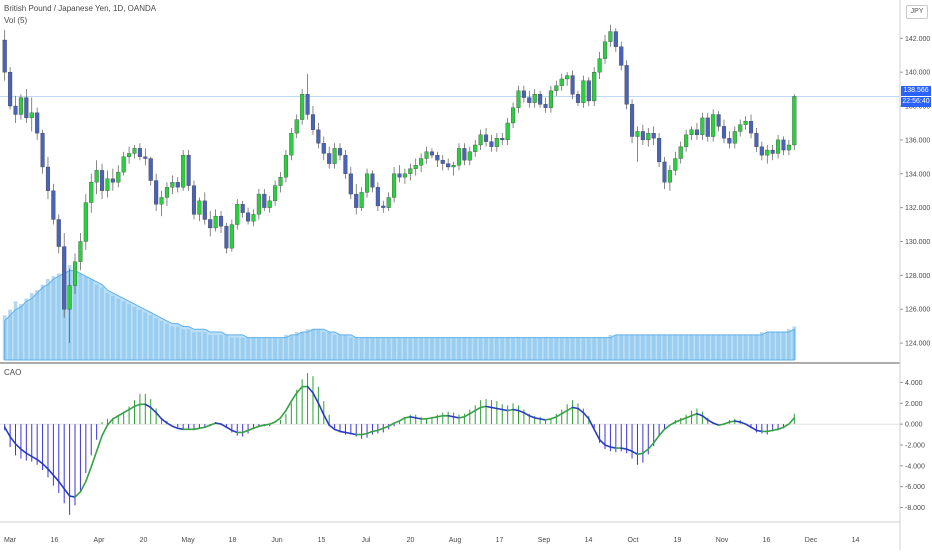 This screenshot has height=555, width=932. I want to click on cao-indicator-label: CAO, so click(13, 372).